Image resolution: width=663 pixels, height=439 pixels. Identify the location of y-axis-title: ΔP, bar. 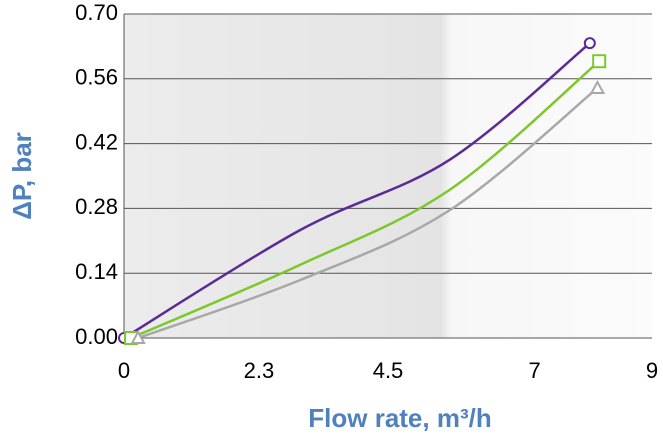
(22, 176).